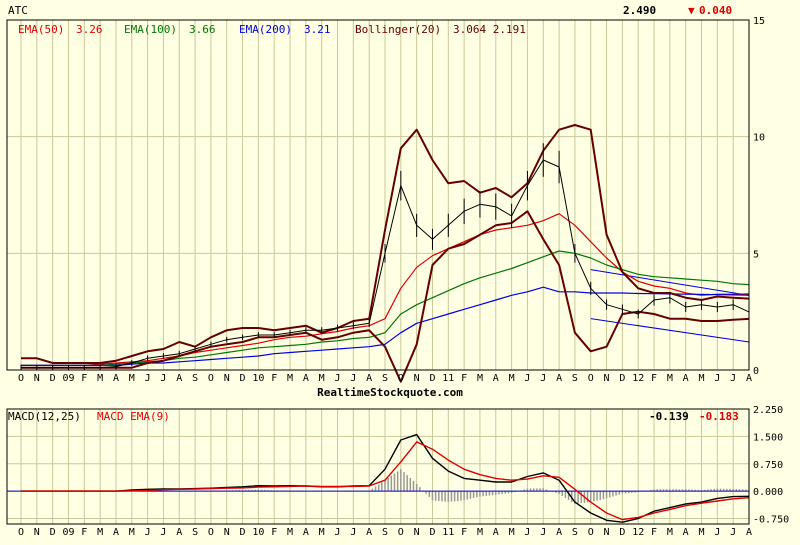 This screenshot has width=800, height=545. What do you see at coordinates (41, 29) in the screenshot?
I see `legend-ema50-label: EMA(50)` at bounding box center [41, 29].